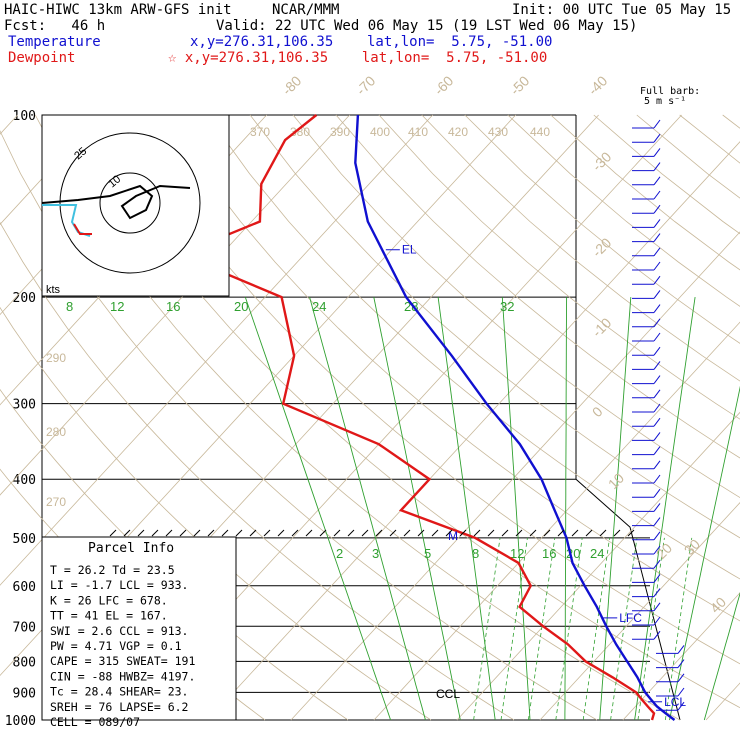  What do you see at coordinates (598, 85) in the screenshot?
I see `isotherm-label: -40` at bounding box center [598, 85].